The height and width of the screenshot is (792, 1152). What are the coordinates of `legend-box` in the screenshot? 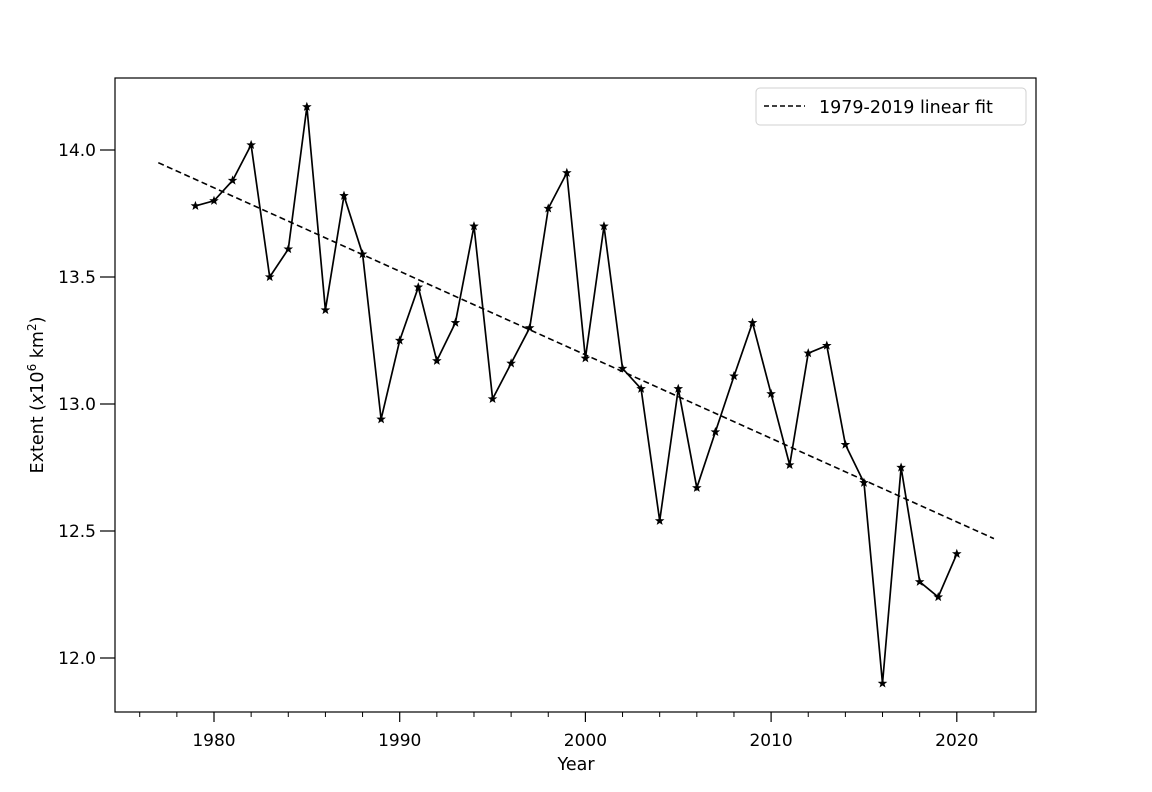 It's located at (891, 106).